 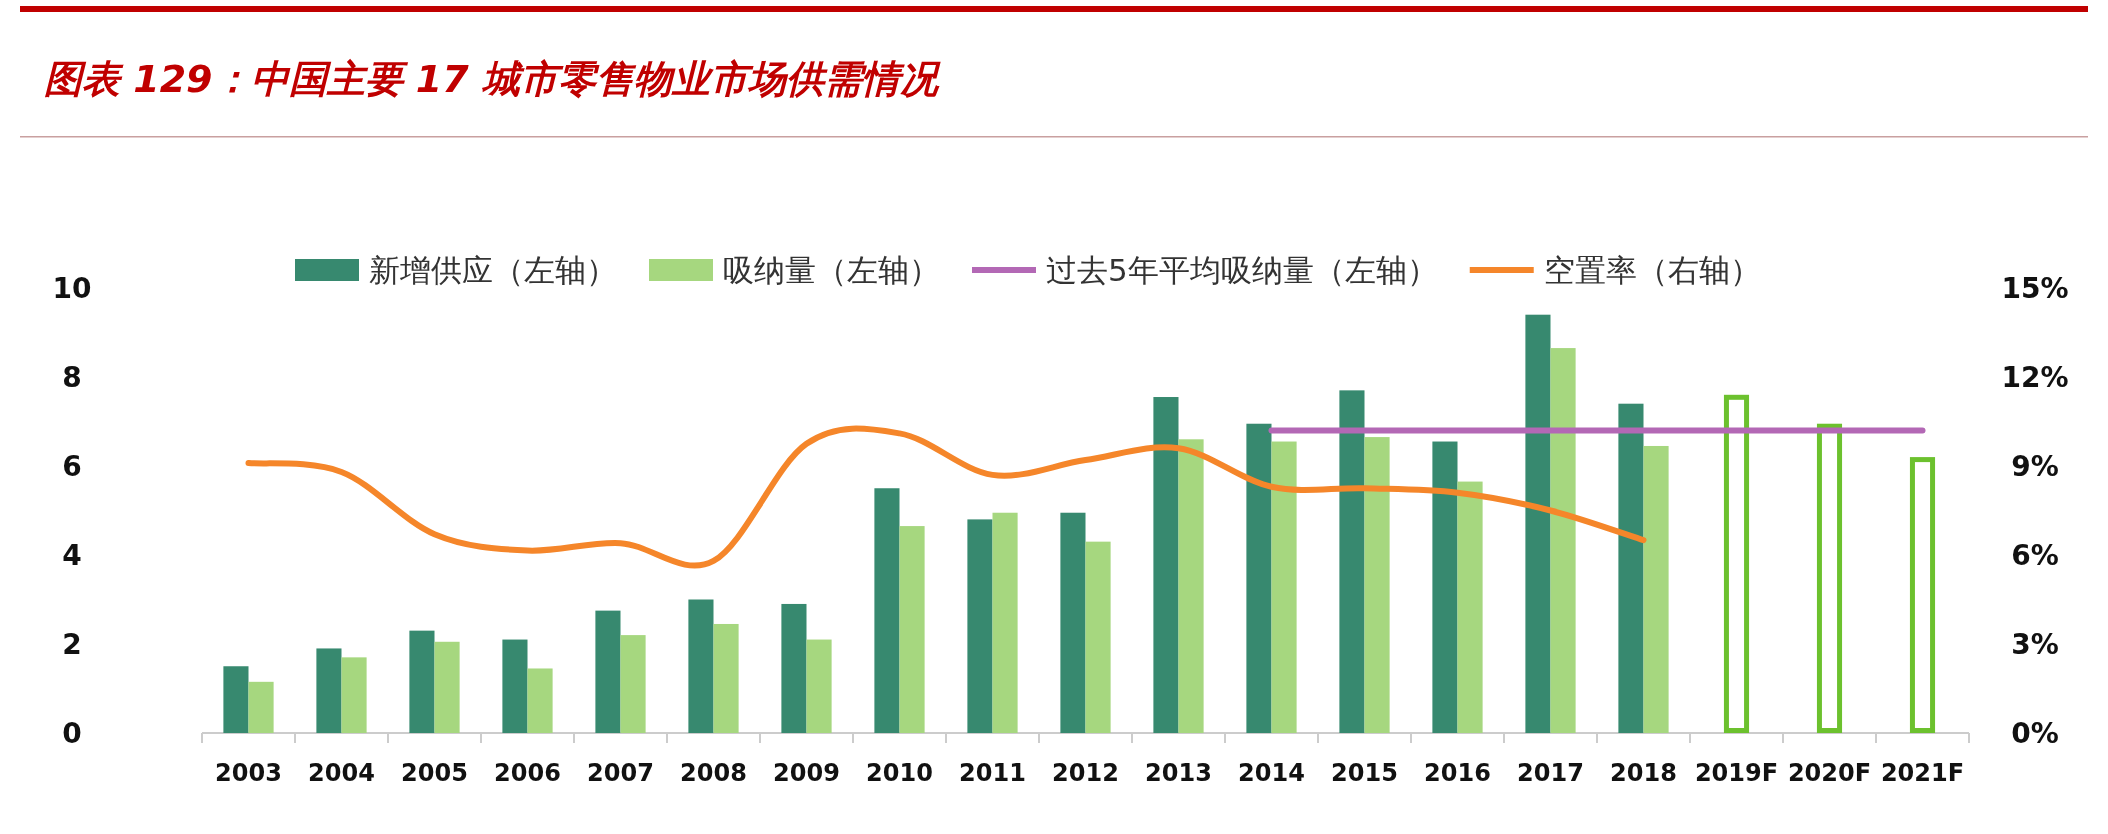 I want to click on x-tick-label: 2019F, so click(x=1736, y=773).